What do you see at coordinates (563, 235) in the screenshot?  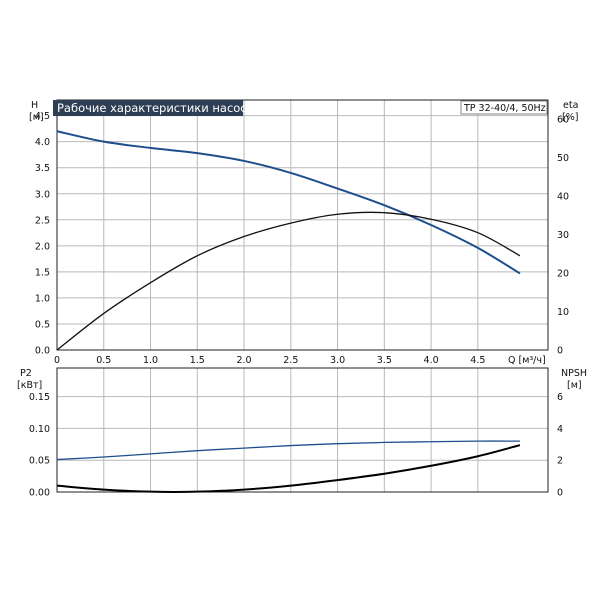 I see `right-tick-label: 30` at bounding box center [563, 235].